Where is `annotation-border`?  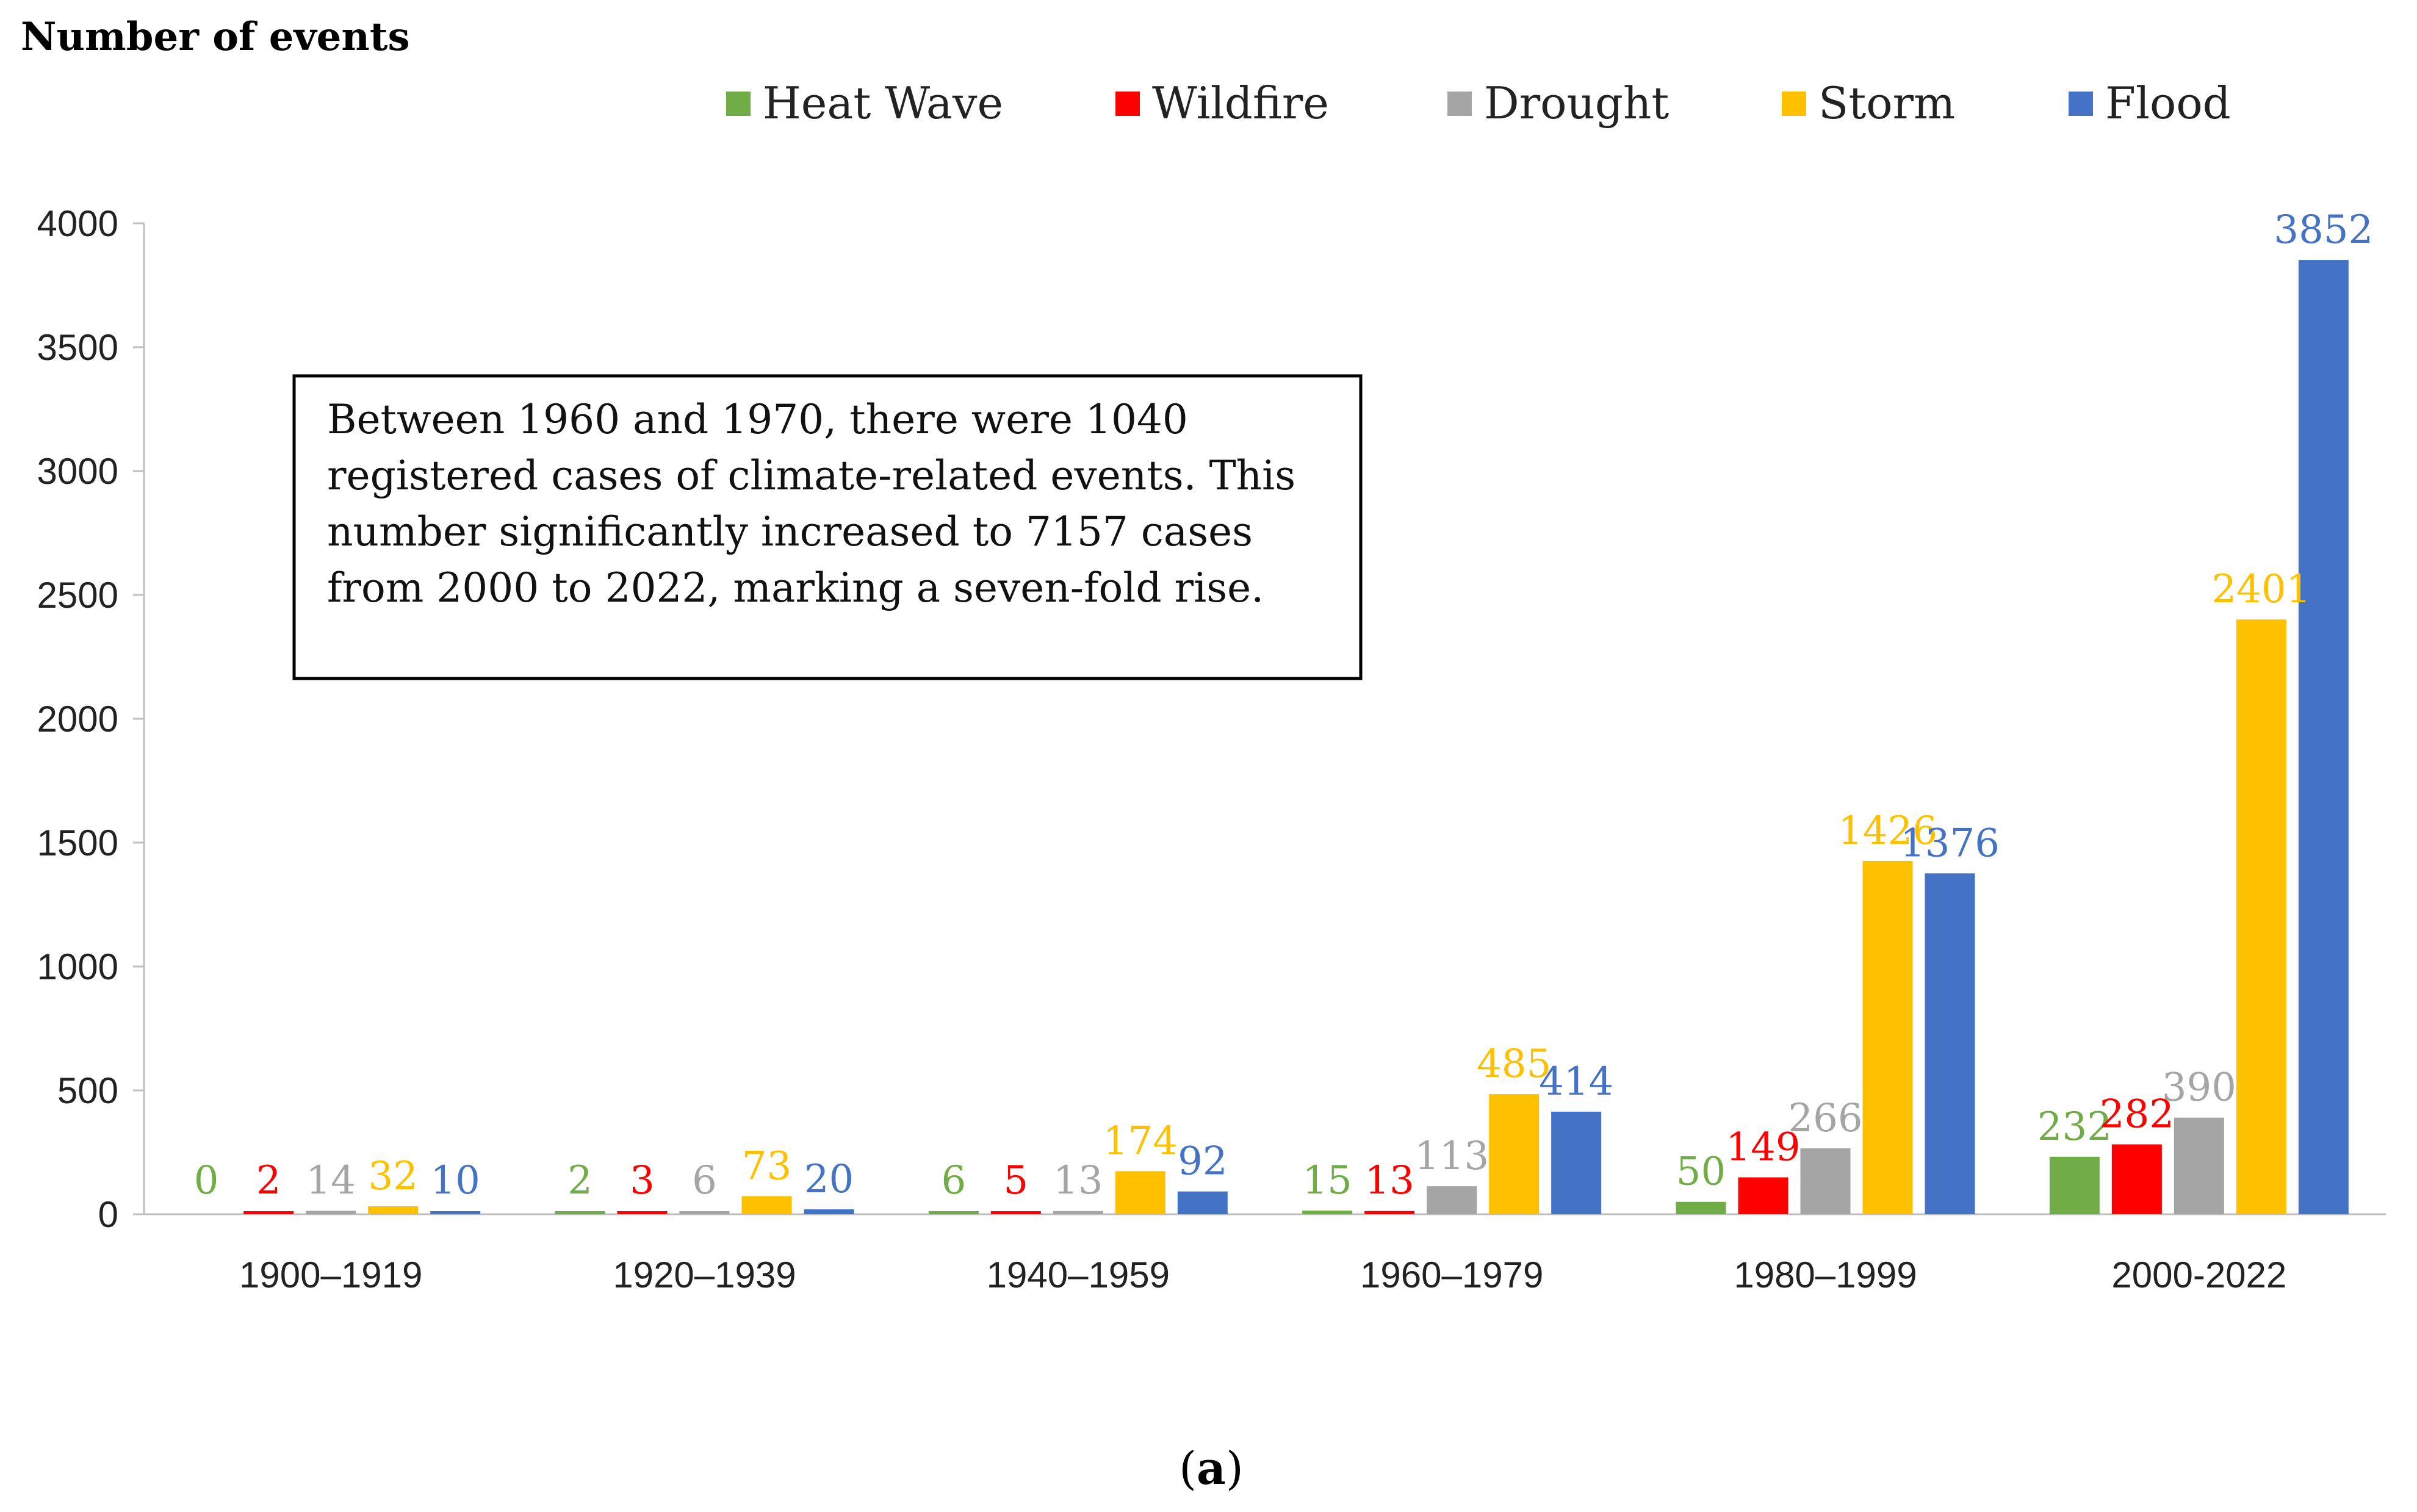 annotation-border is located at coordinates (828, 527).